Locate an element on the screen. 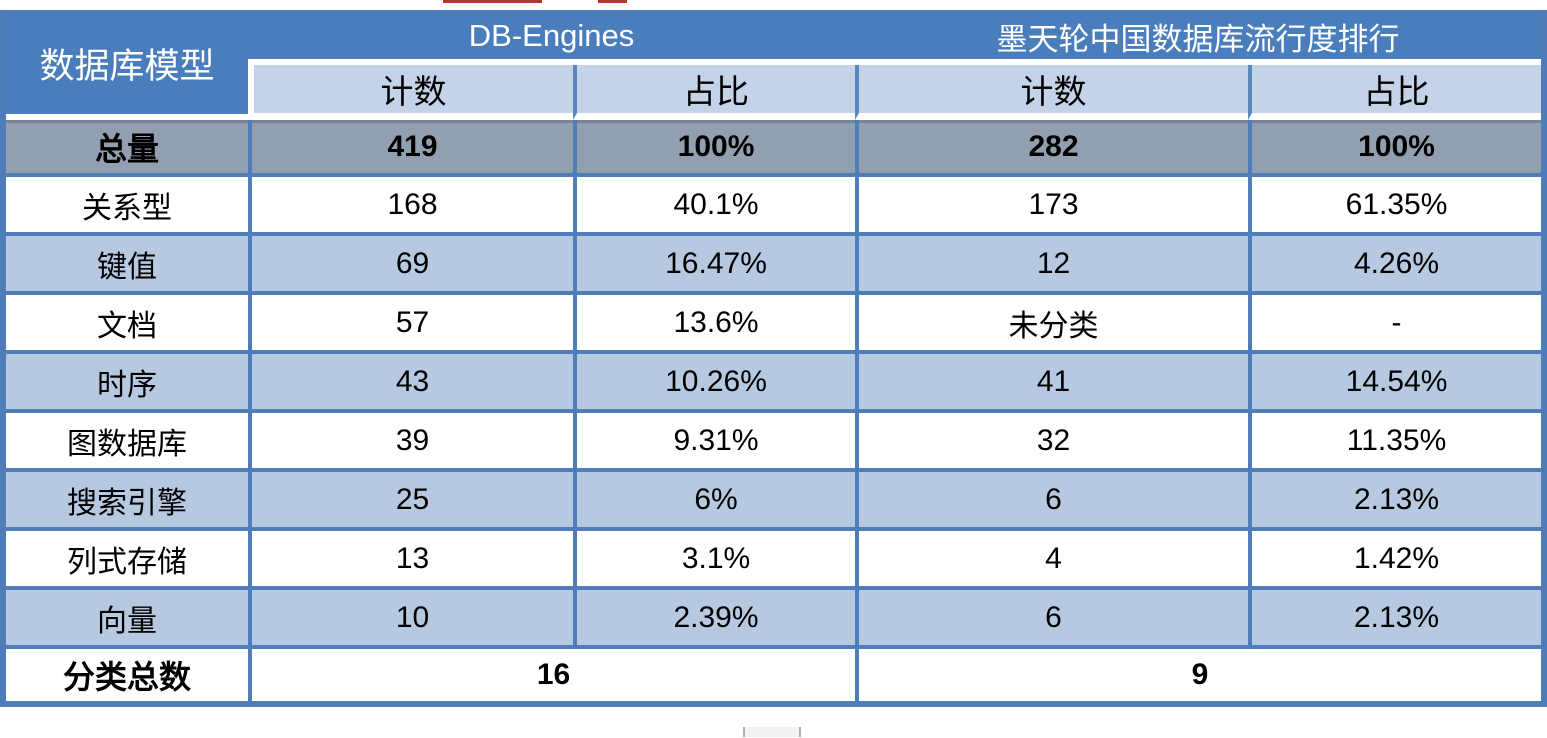 The height and width of the screenshot is (738, 1547). cell-value: 419 is located at coordinates (410, 148).